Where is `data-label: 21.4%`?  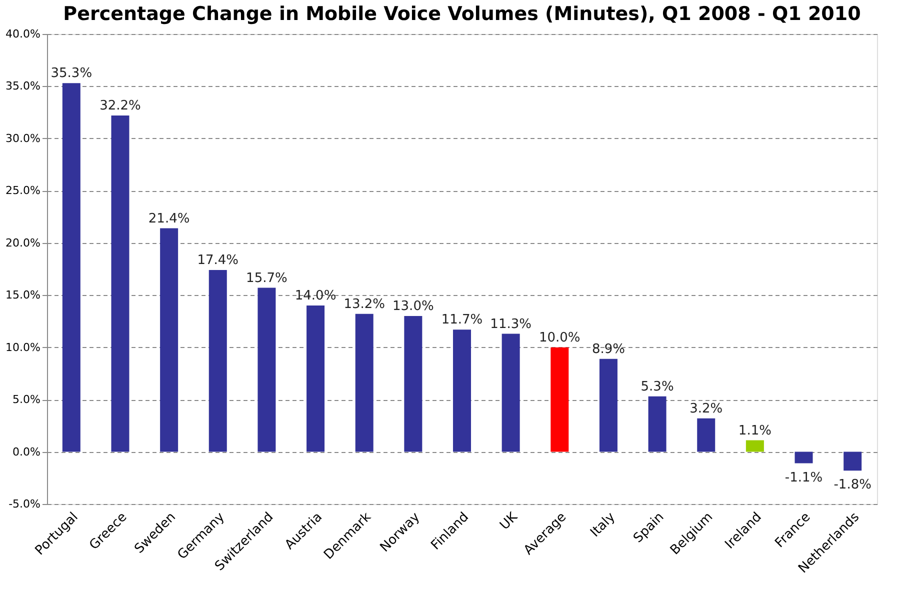 data-label: 21.4% is located at coordinates (169, 218).